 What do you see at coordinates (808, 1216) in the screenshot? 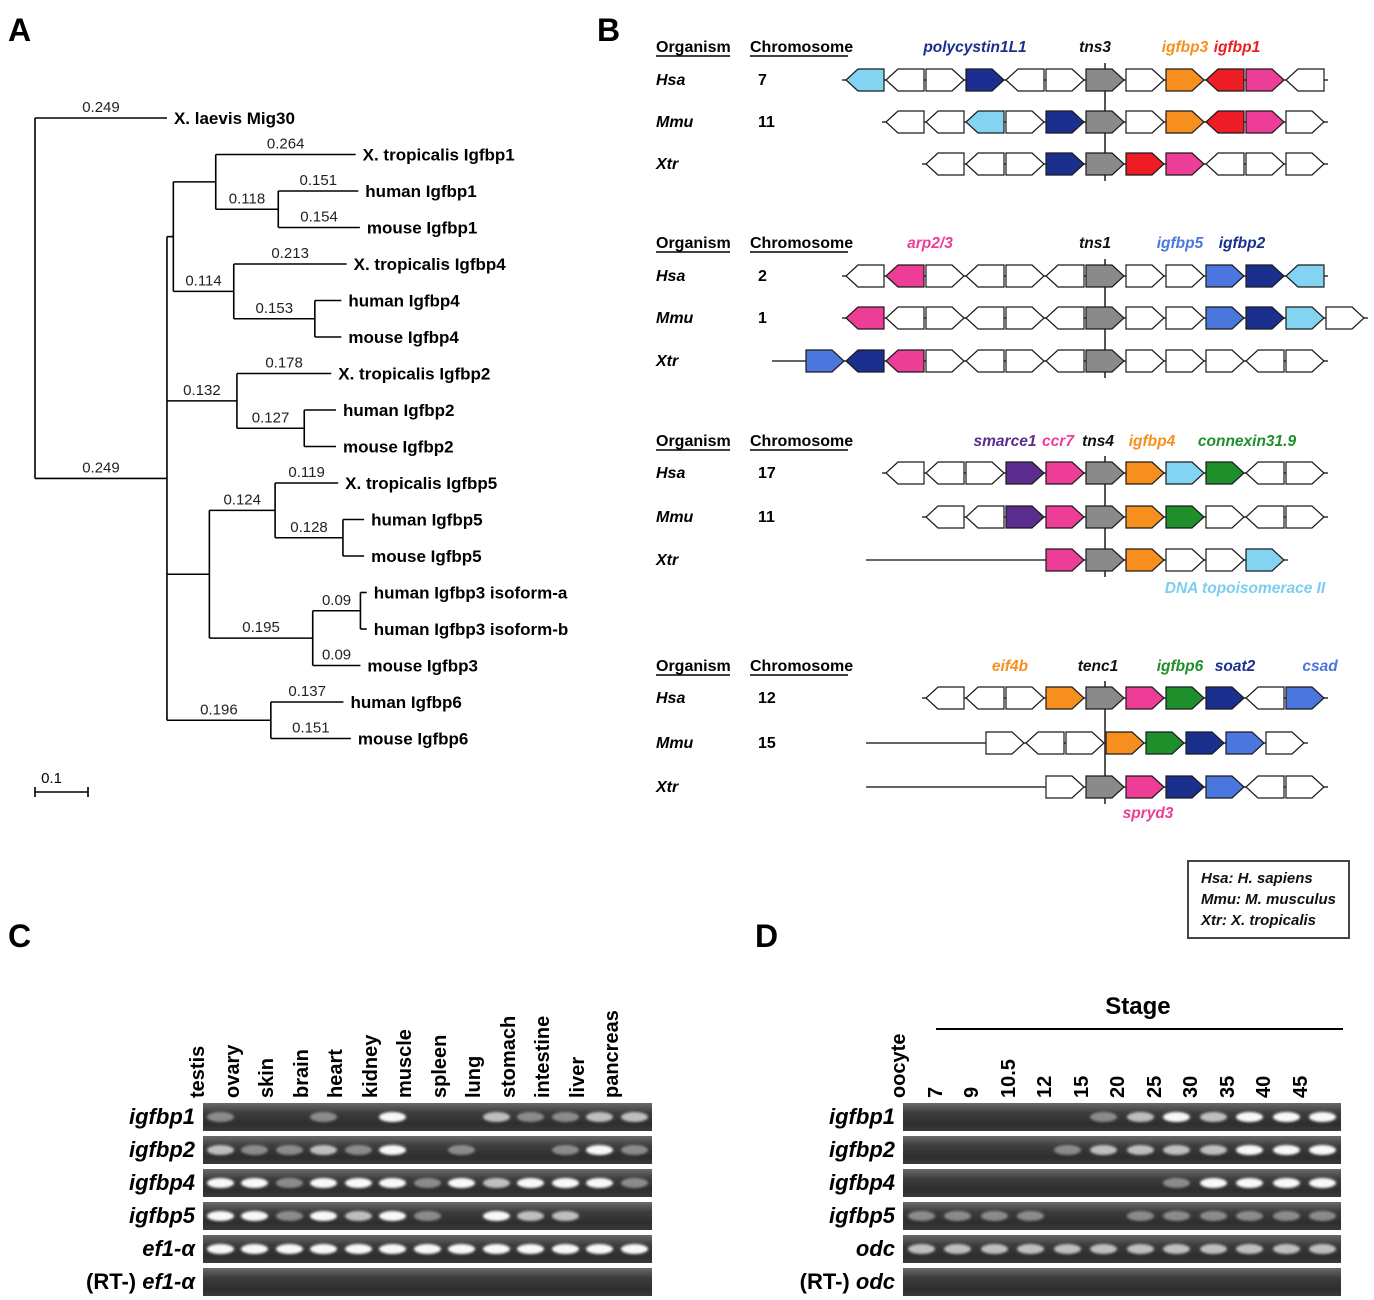
I see `gel-row-label: igfbp5` at bounding box center [808, 1216].